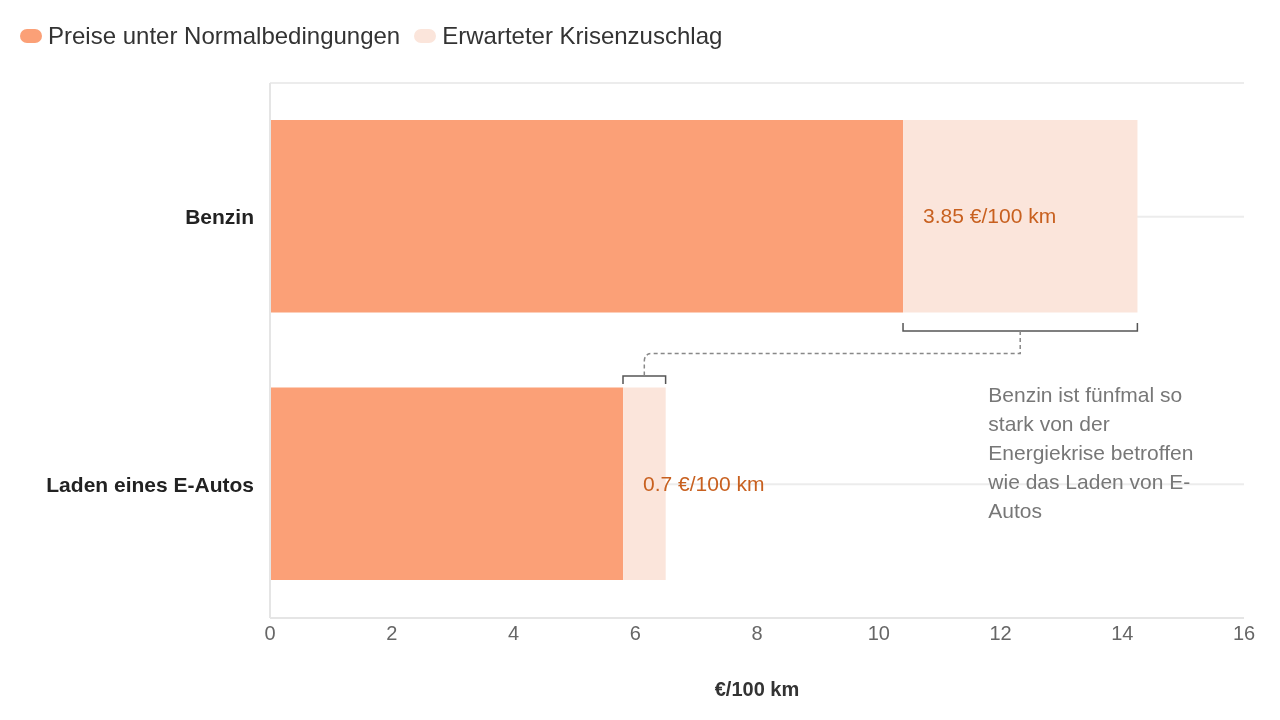 The height and width of the screenshot is (720, 1280). What do you see at coordinates (878, 633) in the screenshot?
I see `x-tick-label: 10` at bounding box center [878, 633].